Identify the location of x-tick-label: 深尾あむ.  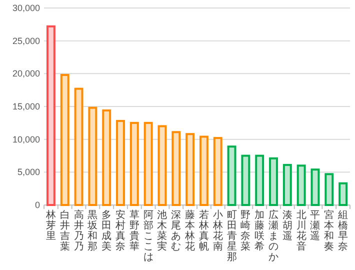
(176, 230).